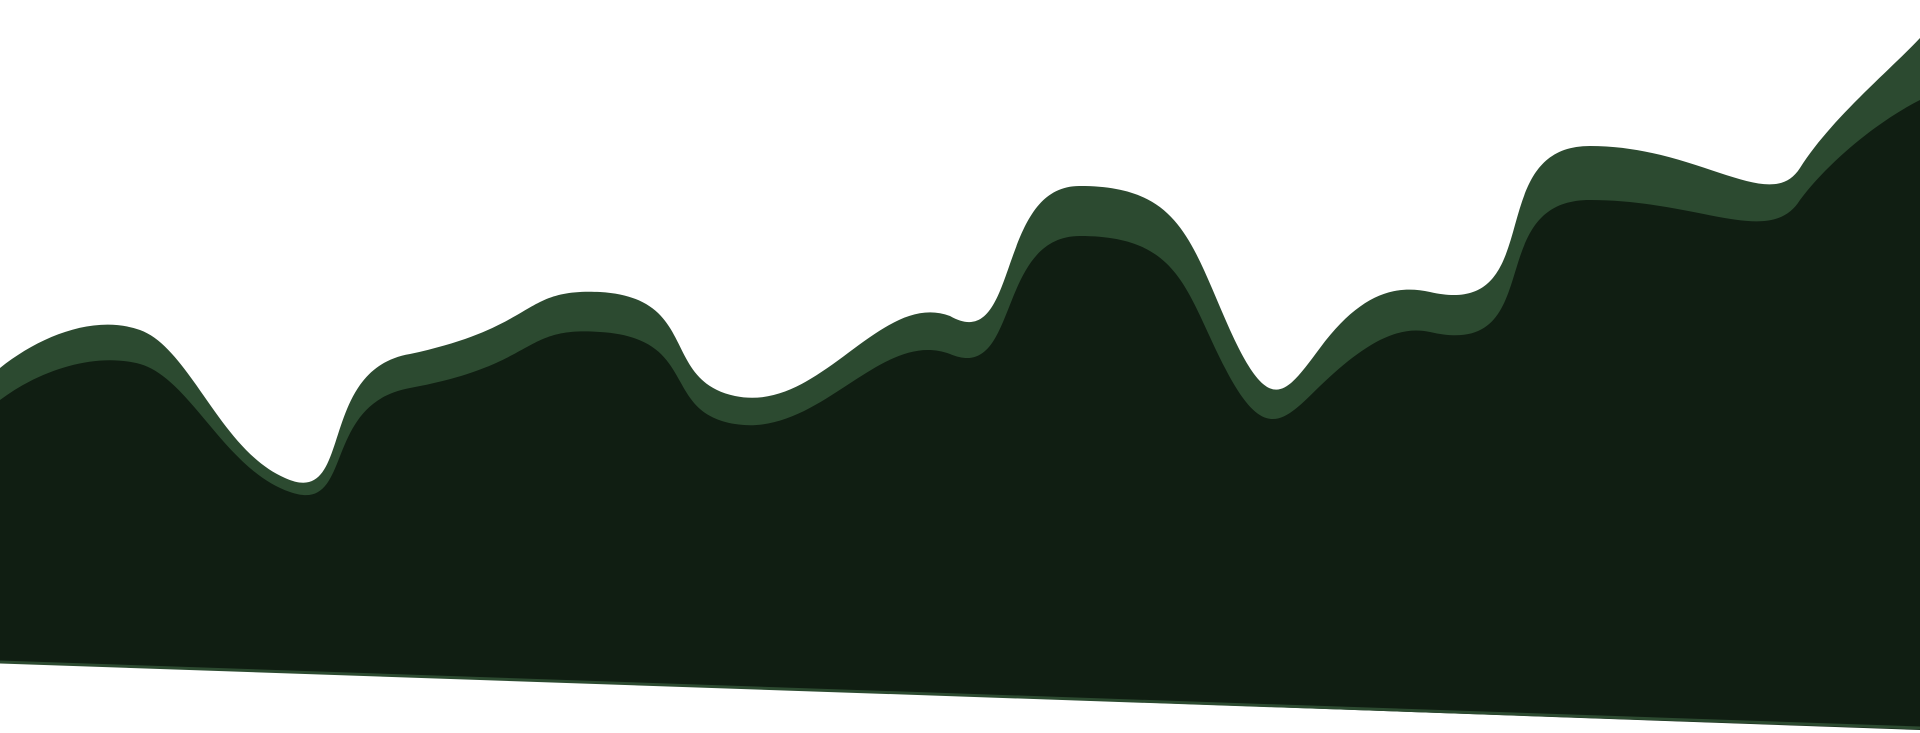  I want to click on bottom-edge-line, so click(960, 695).